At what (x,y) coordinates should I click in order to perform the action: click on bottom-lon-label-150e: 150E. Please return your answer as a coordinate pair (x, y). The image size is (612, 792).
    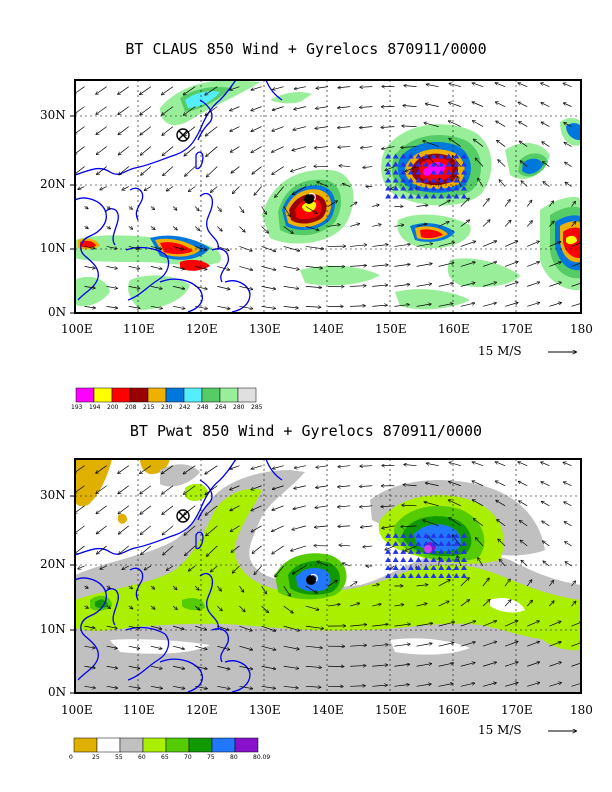
    Looking at the image, I should click on (391, 710).